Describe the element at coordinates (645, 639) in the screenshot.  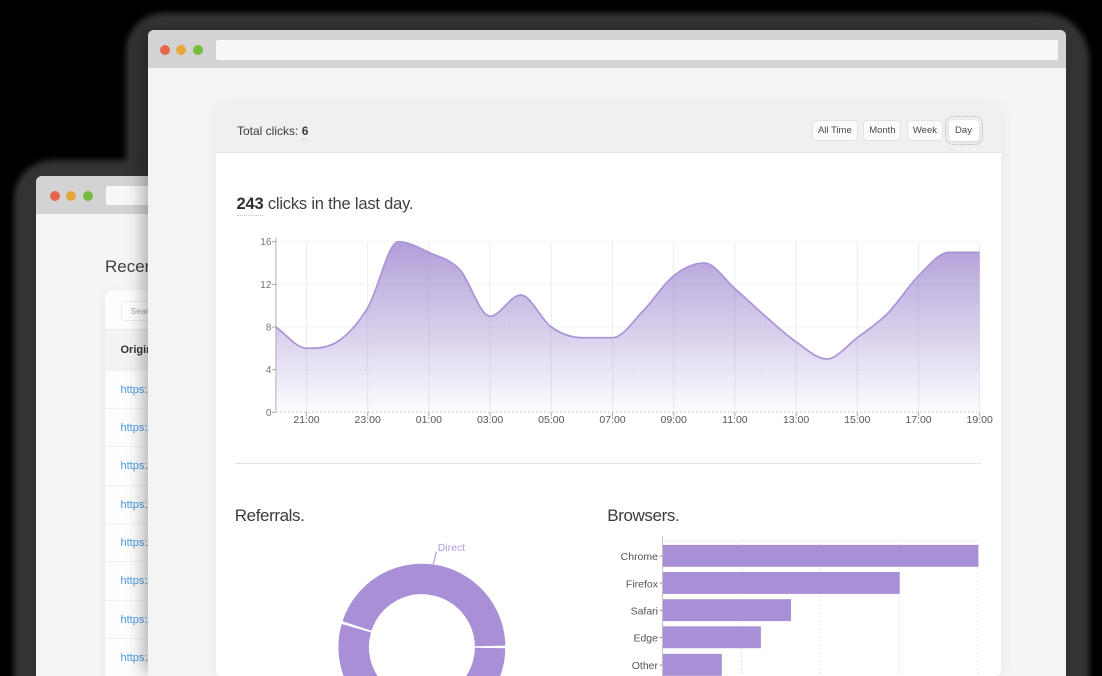
I see `svg-text: Edge` at that location.